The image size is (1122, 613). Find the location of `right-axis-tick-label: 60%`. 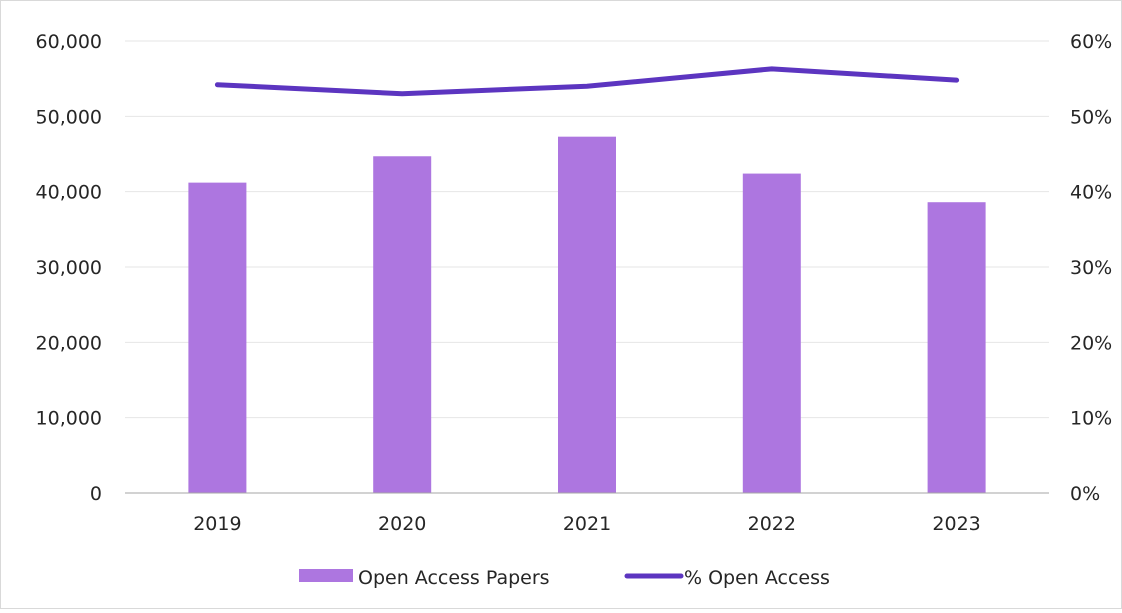

right-axis-tick-label: 60% is located at coordinates (1091, 42).